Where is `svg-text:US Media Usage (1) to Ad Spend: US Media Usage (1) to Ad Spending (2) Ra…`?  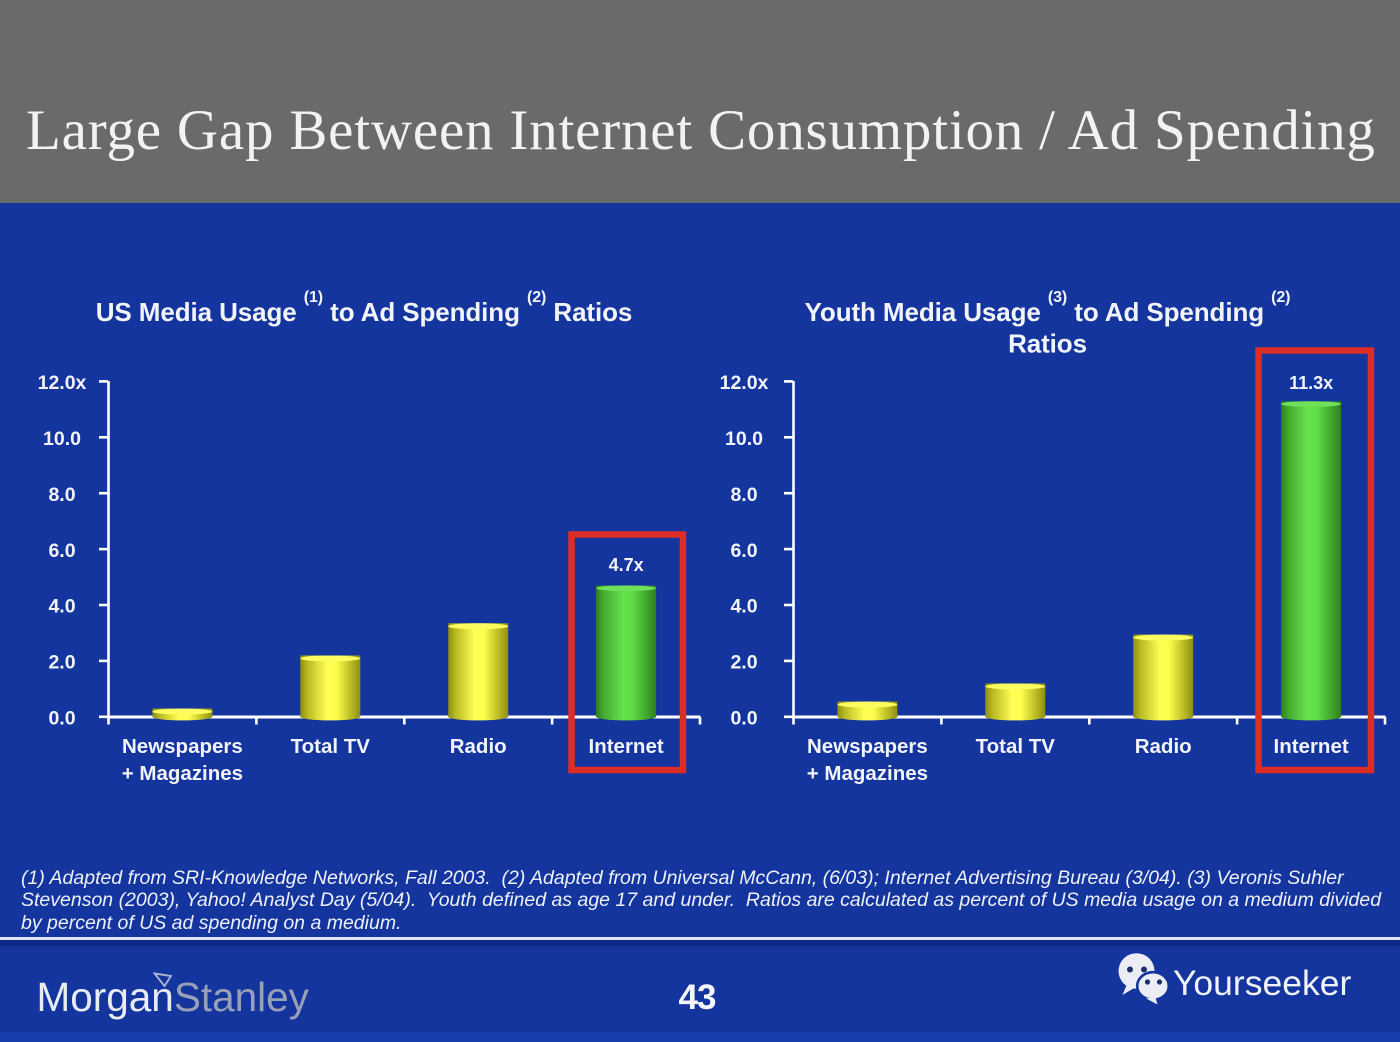
svg-text:US Media Usage (1) to Ad Spend: US Media Usage (1) to Ad Spending (2) Ra… is located at coordinates (364, 308).